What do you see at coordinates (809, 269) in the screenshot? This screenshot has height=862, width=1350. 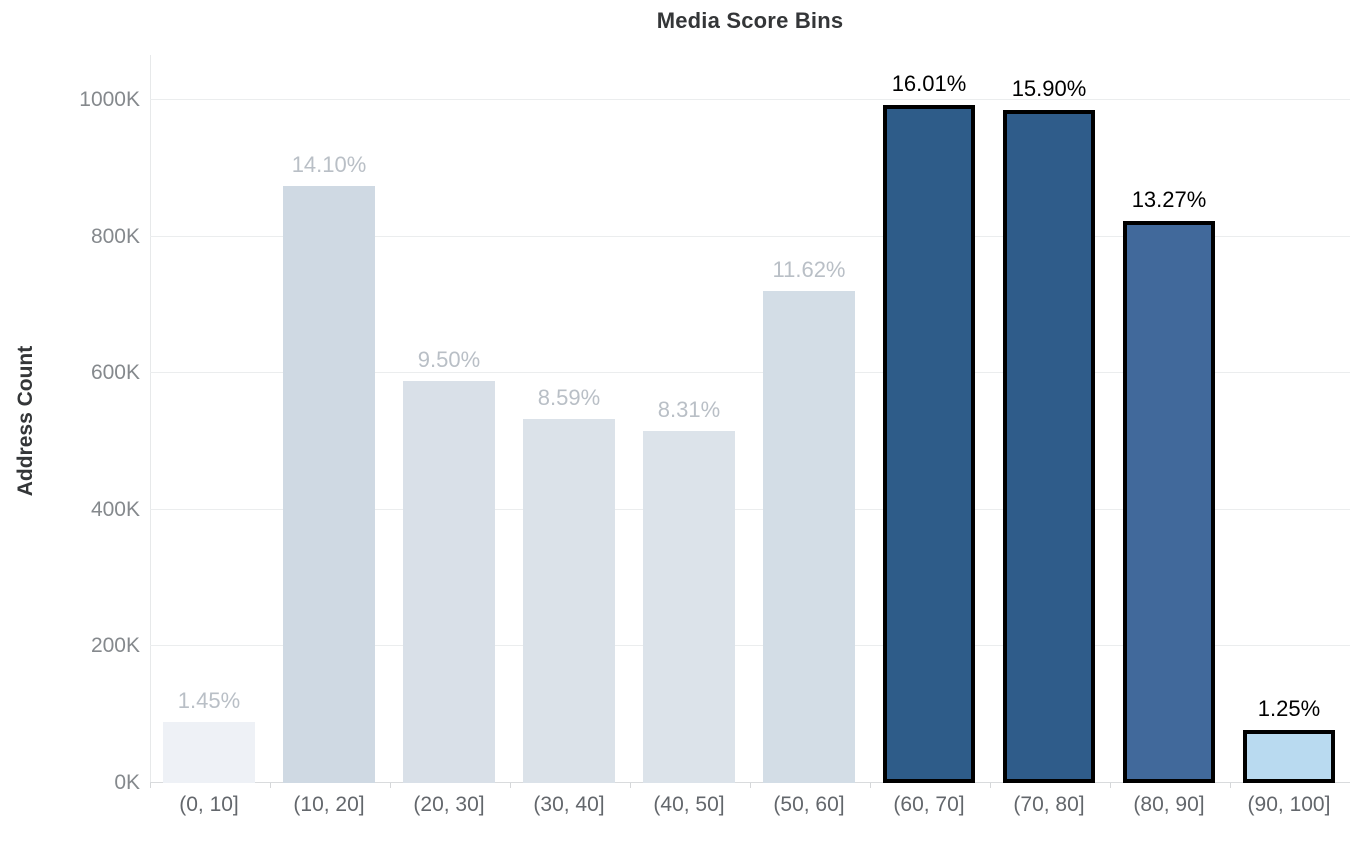 I see `bar-value-label: 11.62%` at bounding box center [809, 269].